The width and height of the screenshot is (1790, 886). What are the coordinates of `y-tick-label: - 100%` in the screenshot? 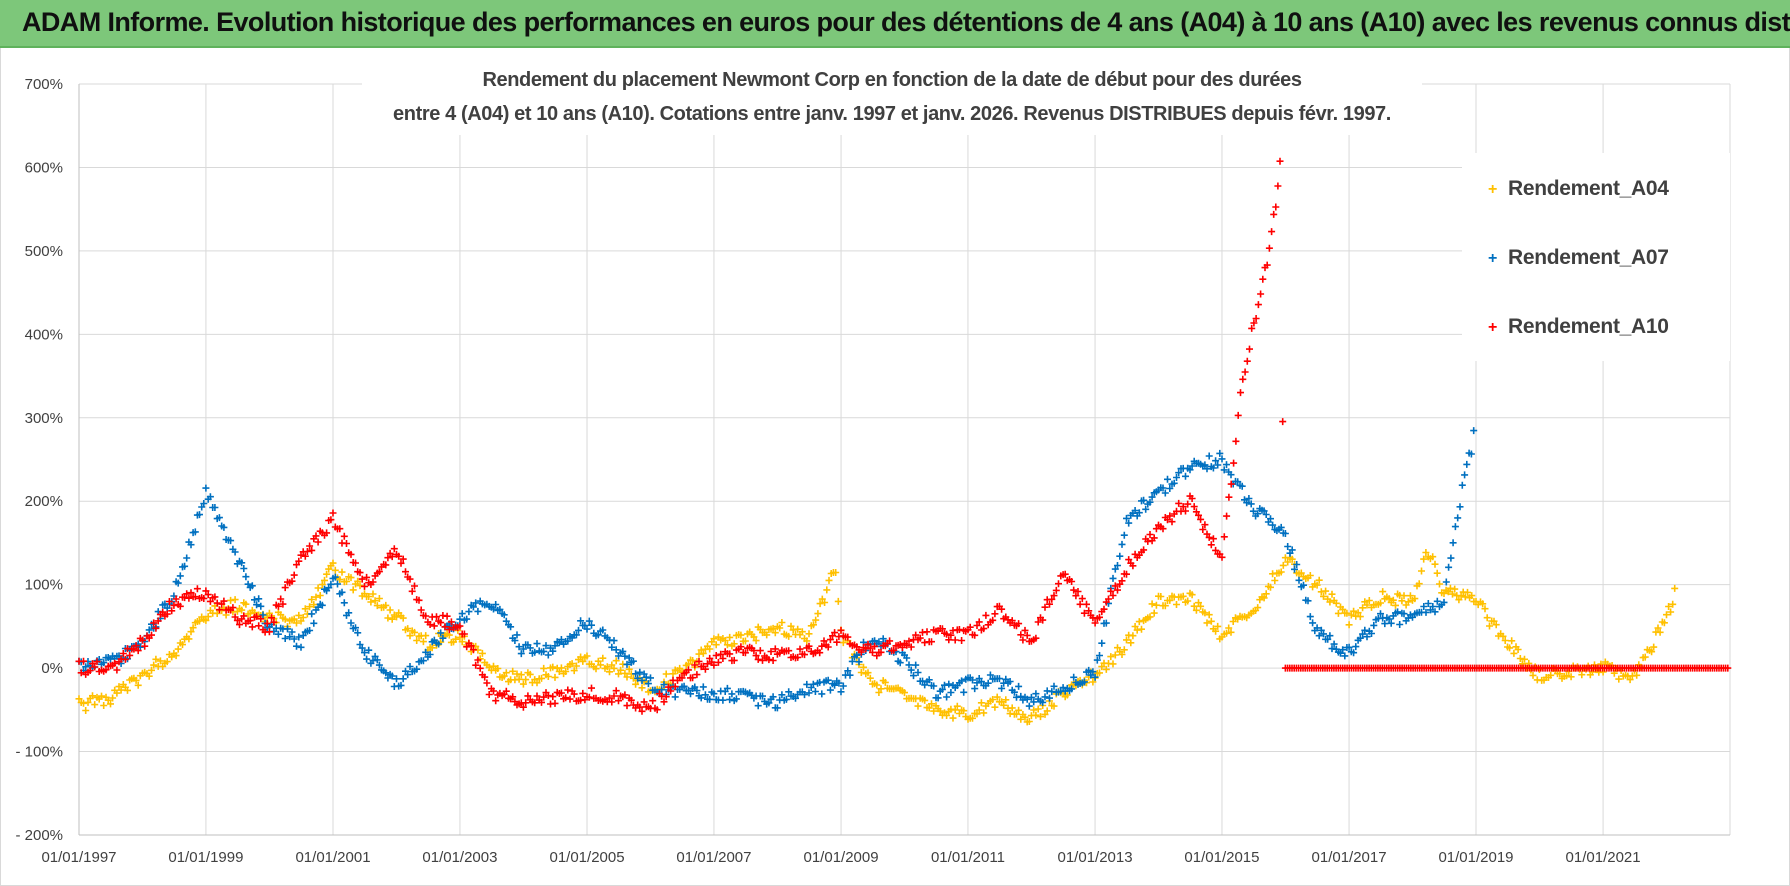 It's located at (39, 752).